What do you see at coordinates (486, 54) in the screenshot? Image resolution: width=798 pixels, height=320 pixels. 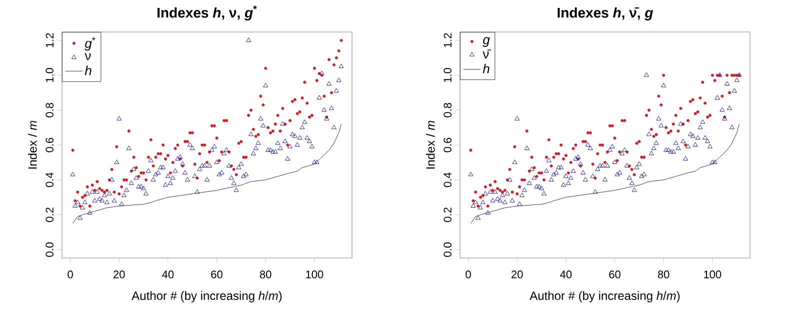 I see `legend-label: ν̄` at bounding box center [486, 54].